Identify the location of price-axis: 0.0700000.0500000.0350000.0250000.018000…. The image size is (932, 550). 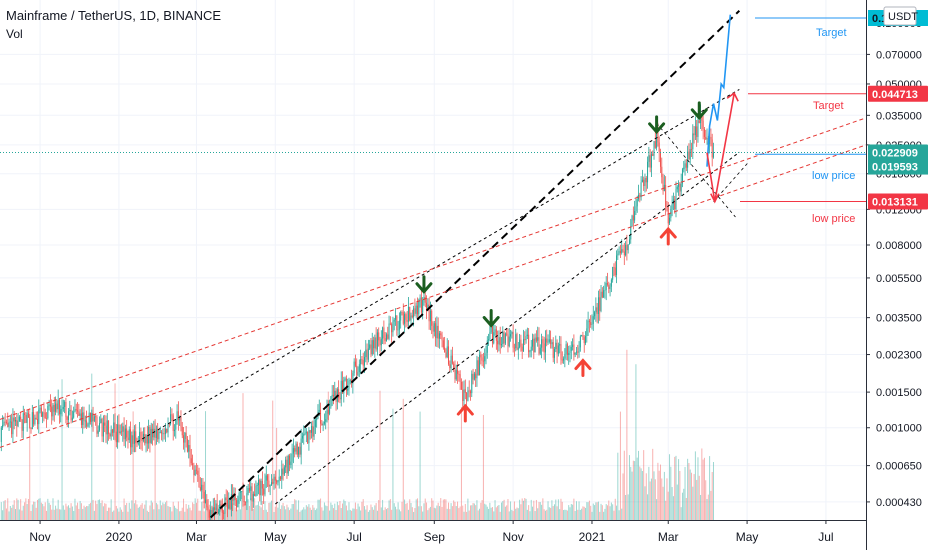
(899, 275).